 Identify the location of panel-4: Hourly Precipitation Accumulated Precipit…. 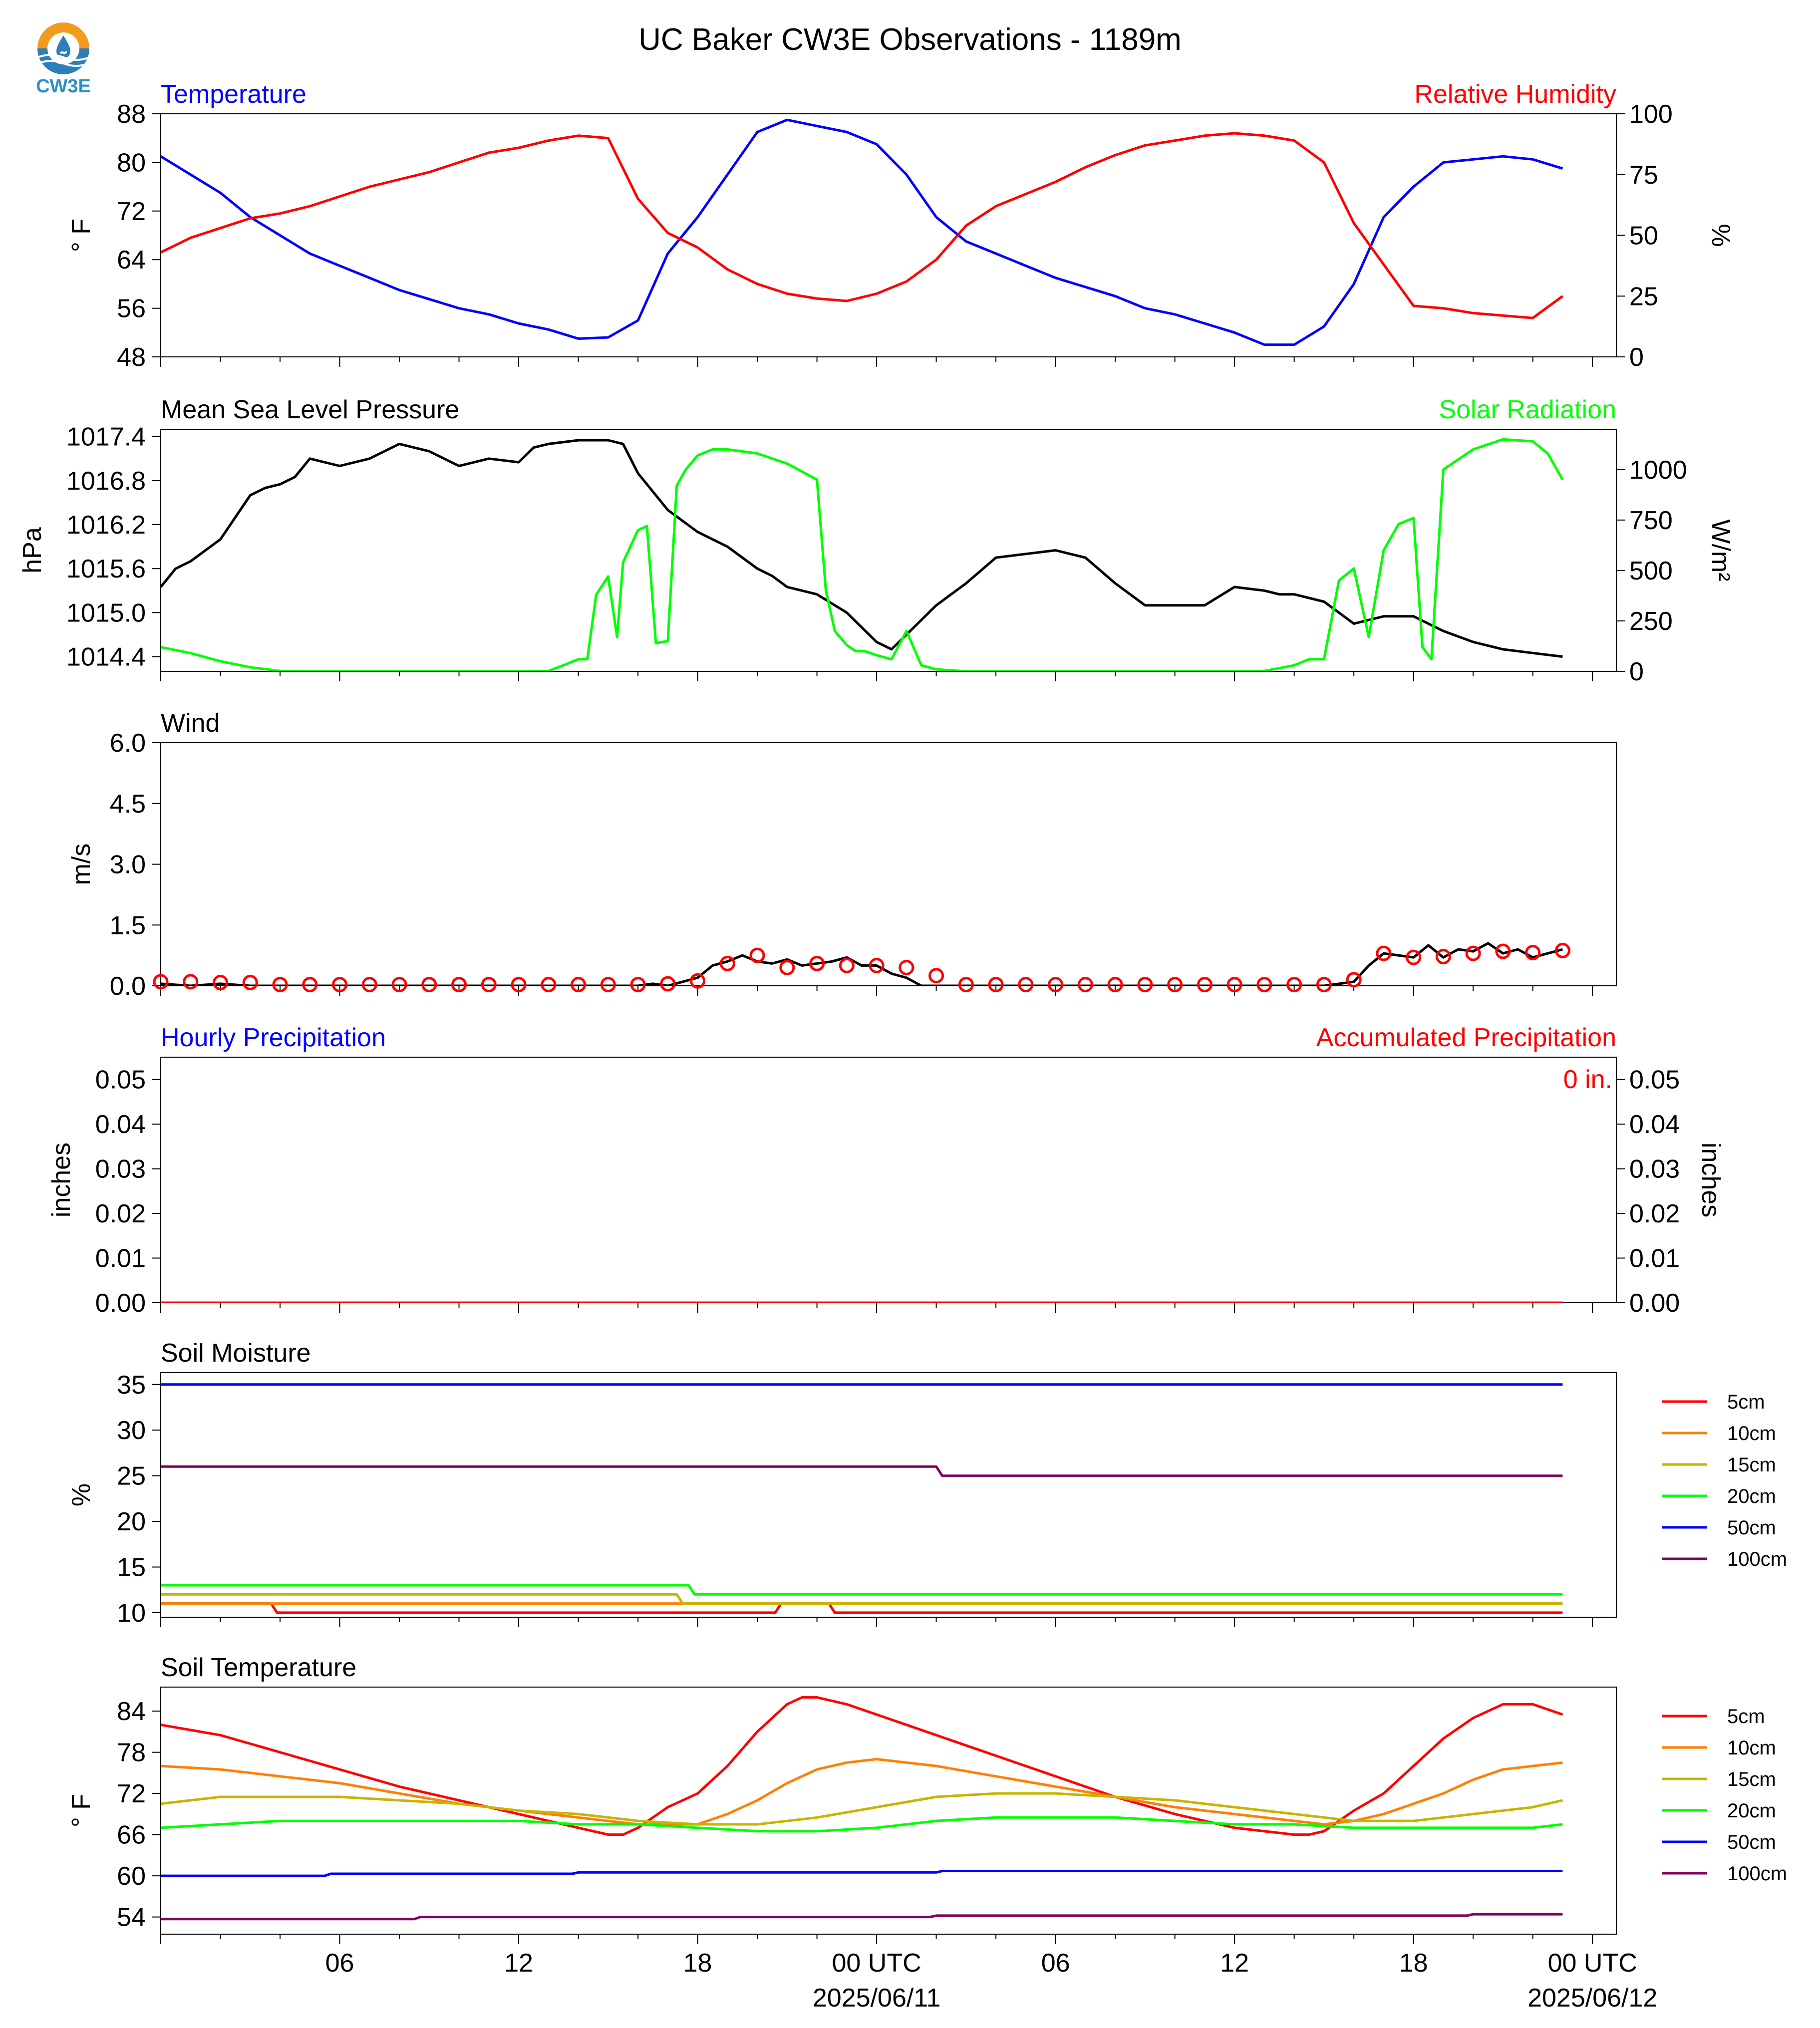
(886, 1170).